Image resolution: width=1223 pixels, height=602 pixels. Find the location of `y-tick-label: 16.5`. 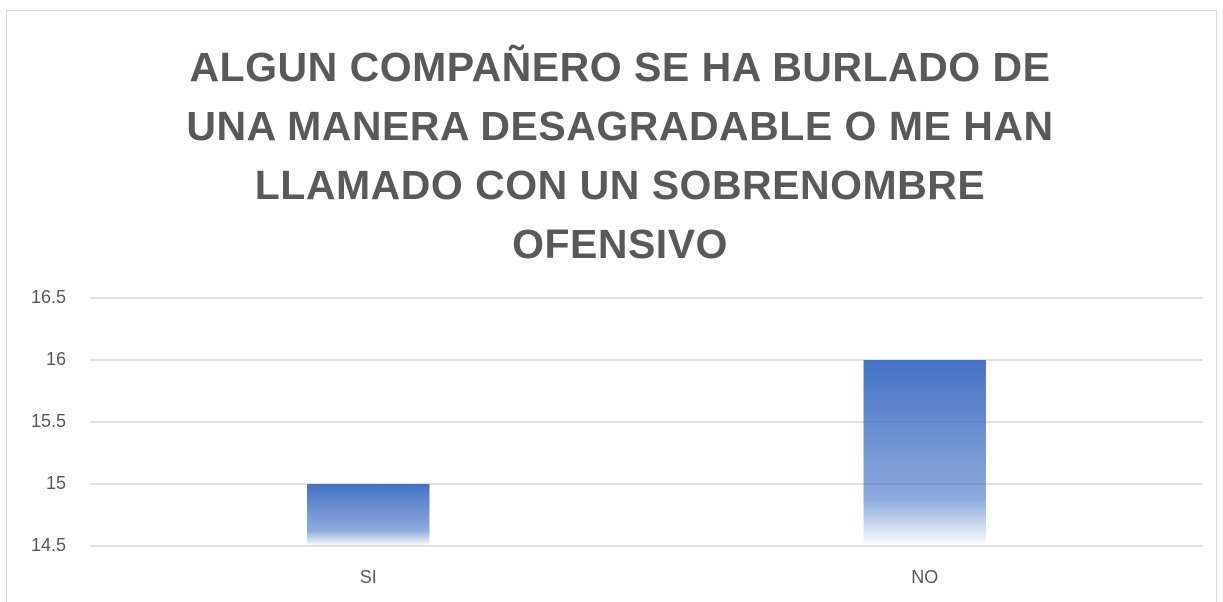

y-tick-label: 16.5 is located at coordinates (48, 297).